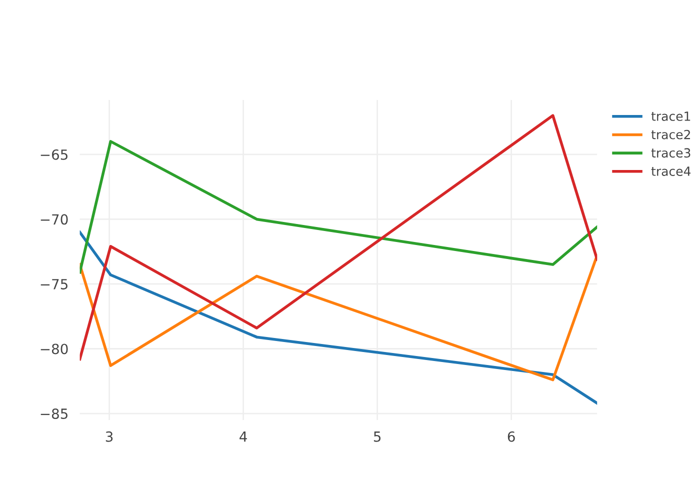 This screenshot has height=500, width=700. What do you see at coordinates (670, 135) in the screenshot?
I see `legend-label: trace2` at bounding box center [670, 135].